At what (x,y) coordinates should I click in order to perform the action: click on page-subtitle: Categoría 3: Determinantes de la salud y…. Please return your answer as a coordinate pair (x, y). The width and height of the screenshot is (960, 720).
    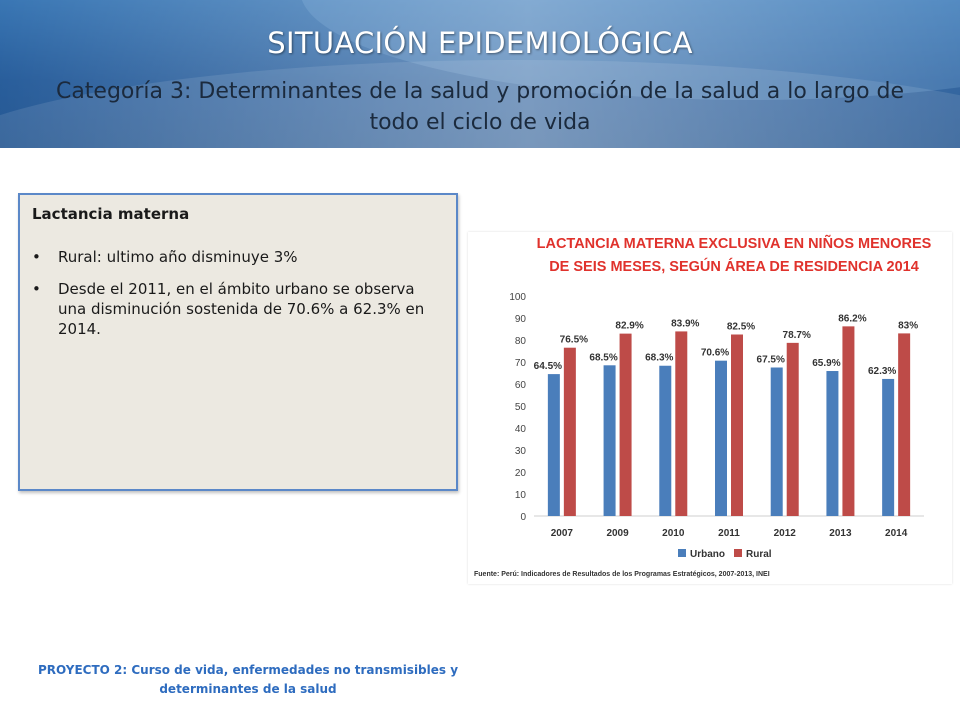
    Looking at the image, I should click on (480, 107).